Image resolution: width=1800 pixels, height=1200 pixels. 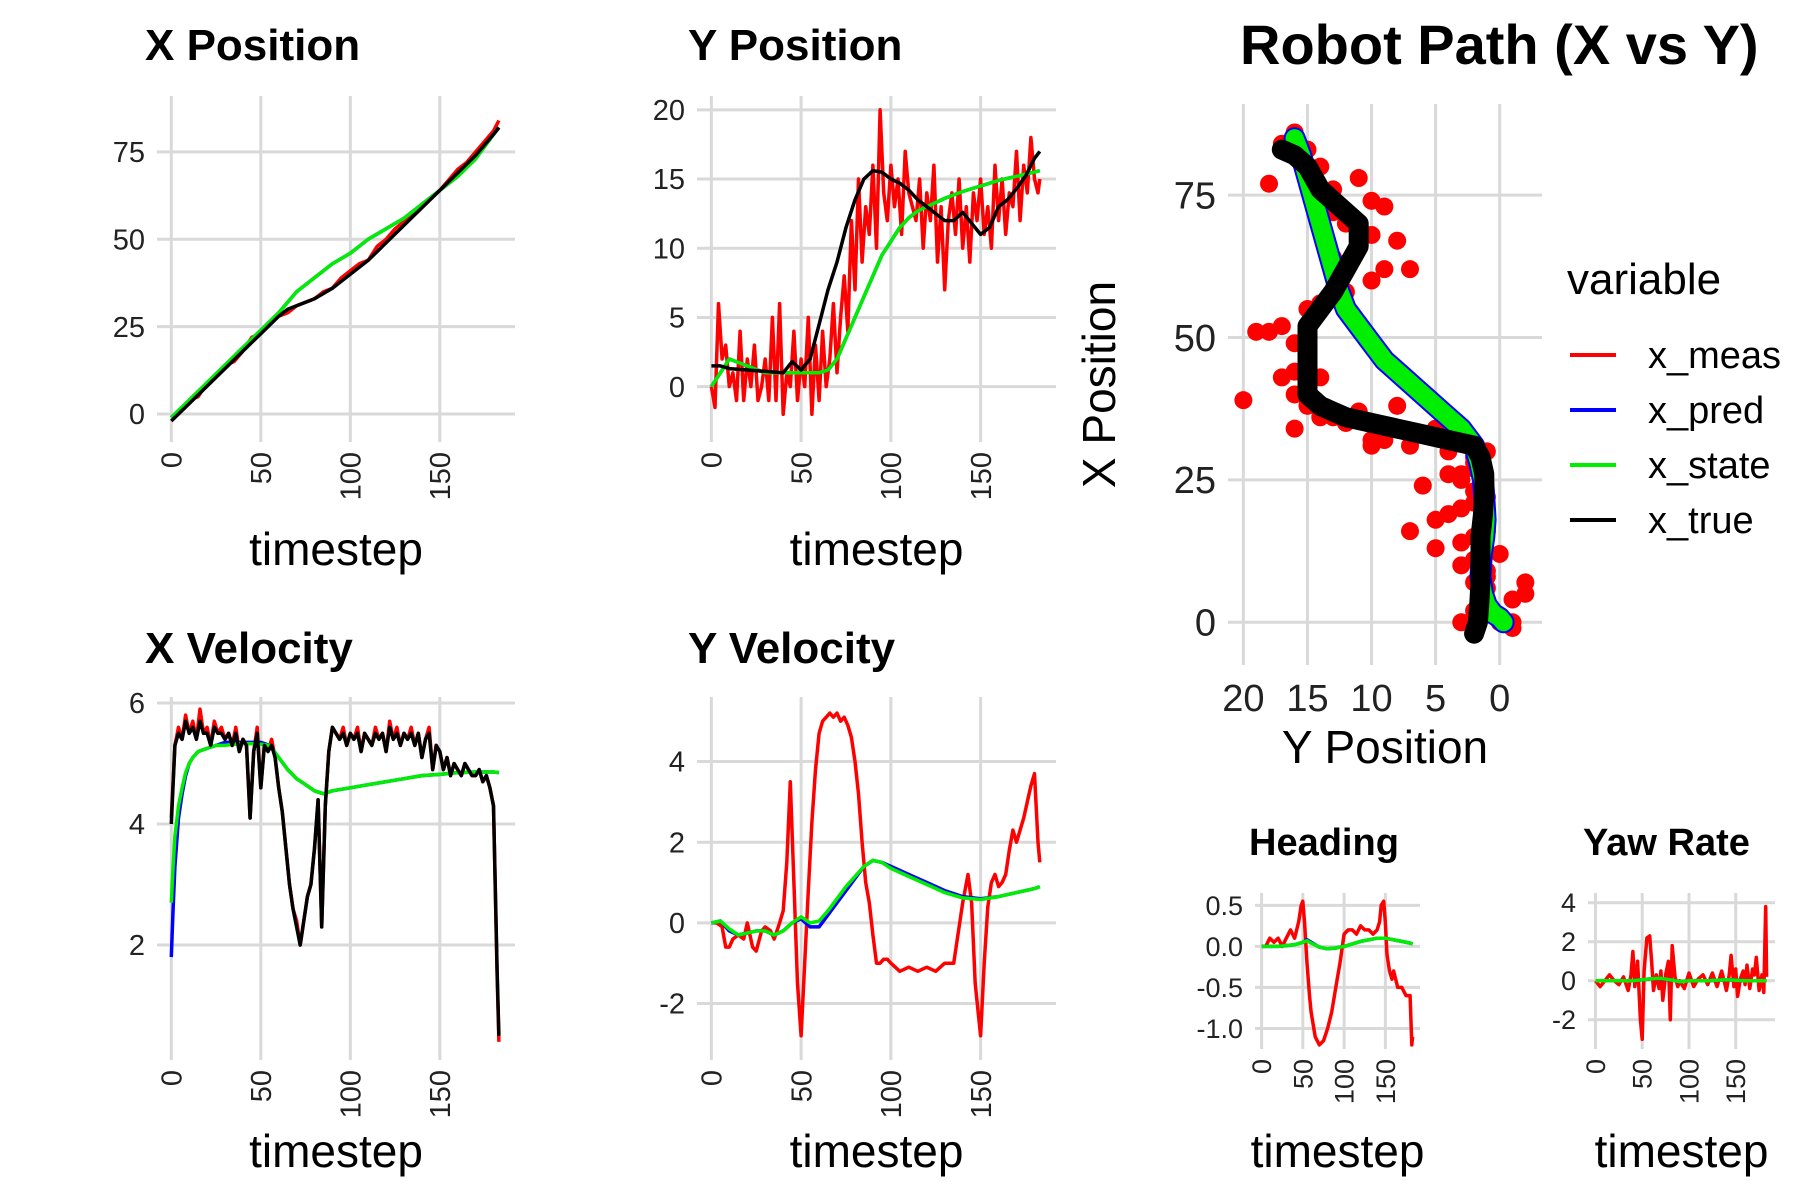 I want to click on legend-entry-x-pred: x_pred, so click(x=1667, y=411).